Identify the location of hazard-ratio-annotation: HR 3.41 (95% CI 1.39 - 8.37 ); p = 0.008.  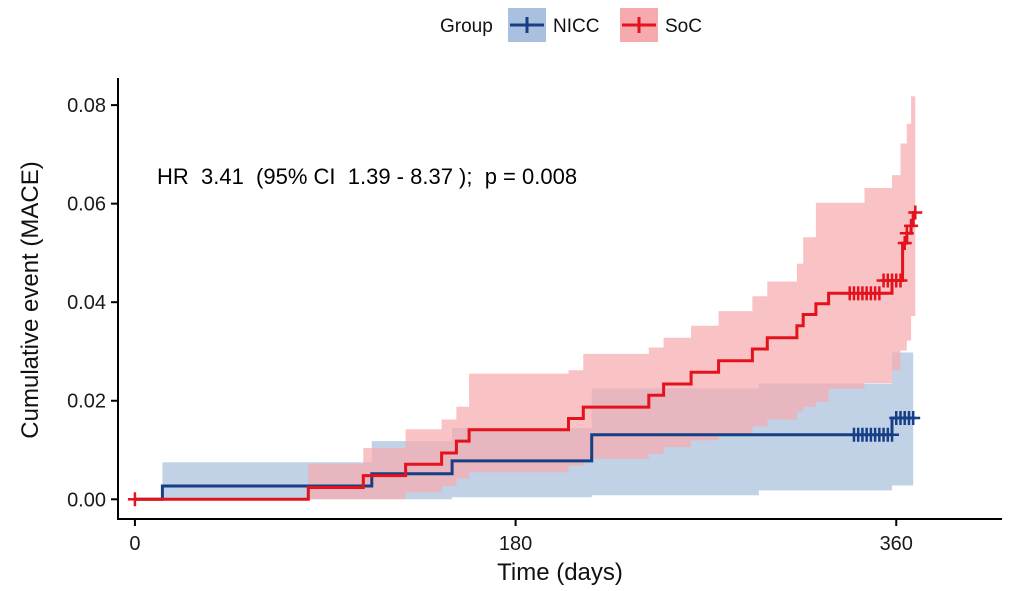
(367, 176).